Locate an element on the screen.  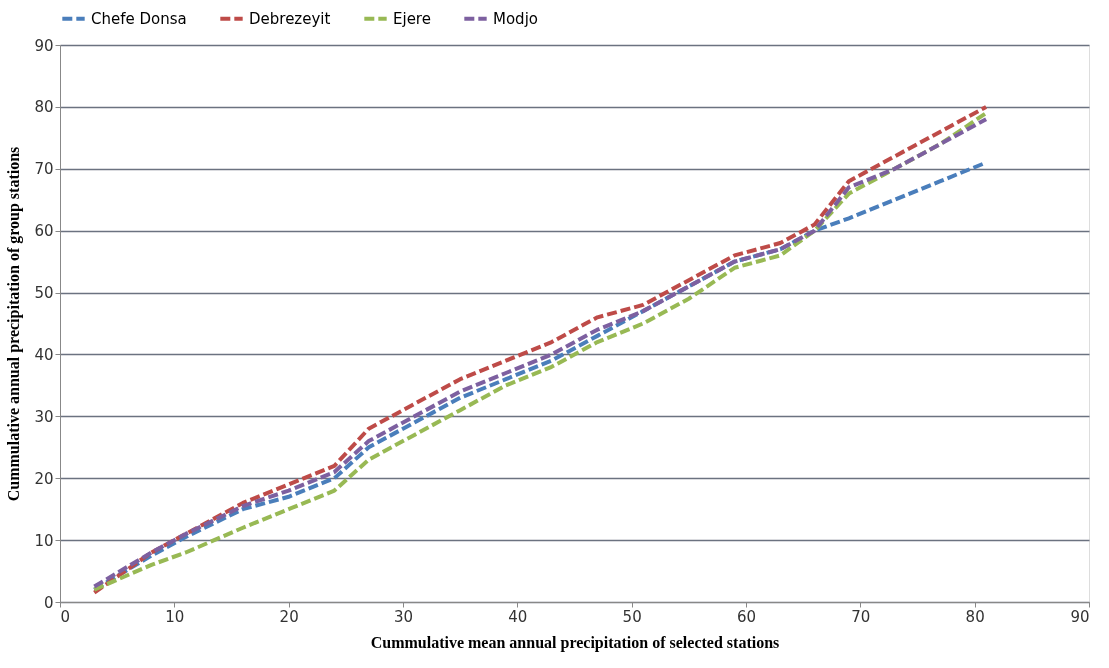
y-tick-label: 80 is located at coordinates (44, 107).